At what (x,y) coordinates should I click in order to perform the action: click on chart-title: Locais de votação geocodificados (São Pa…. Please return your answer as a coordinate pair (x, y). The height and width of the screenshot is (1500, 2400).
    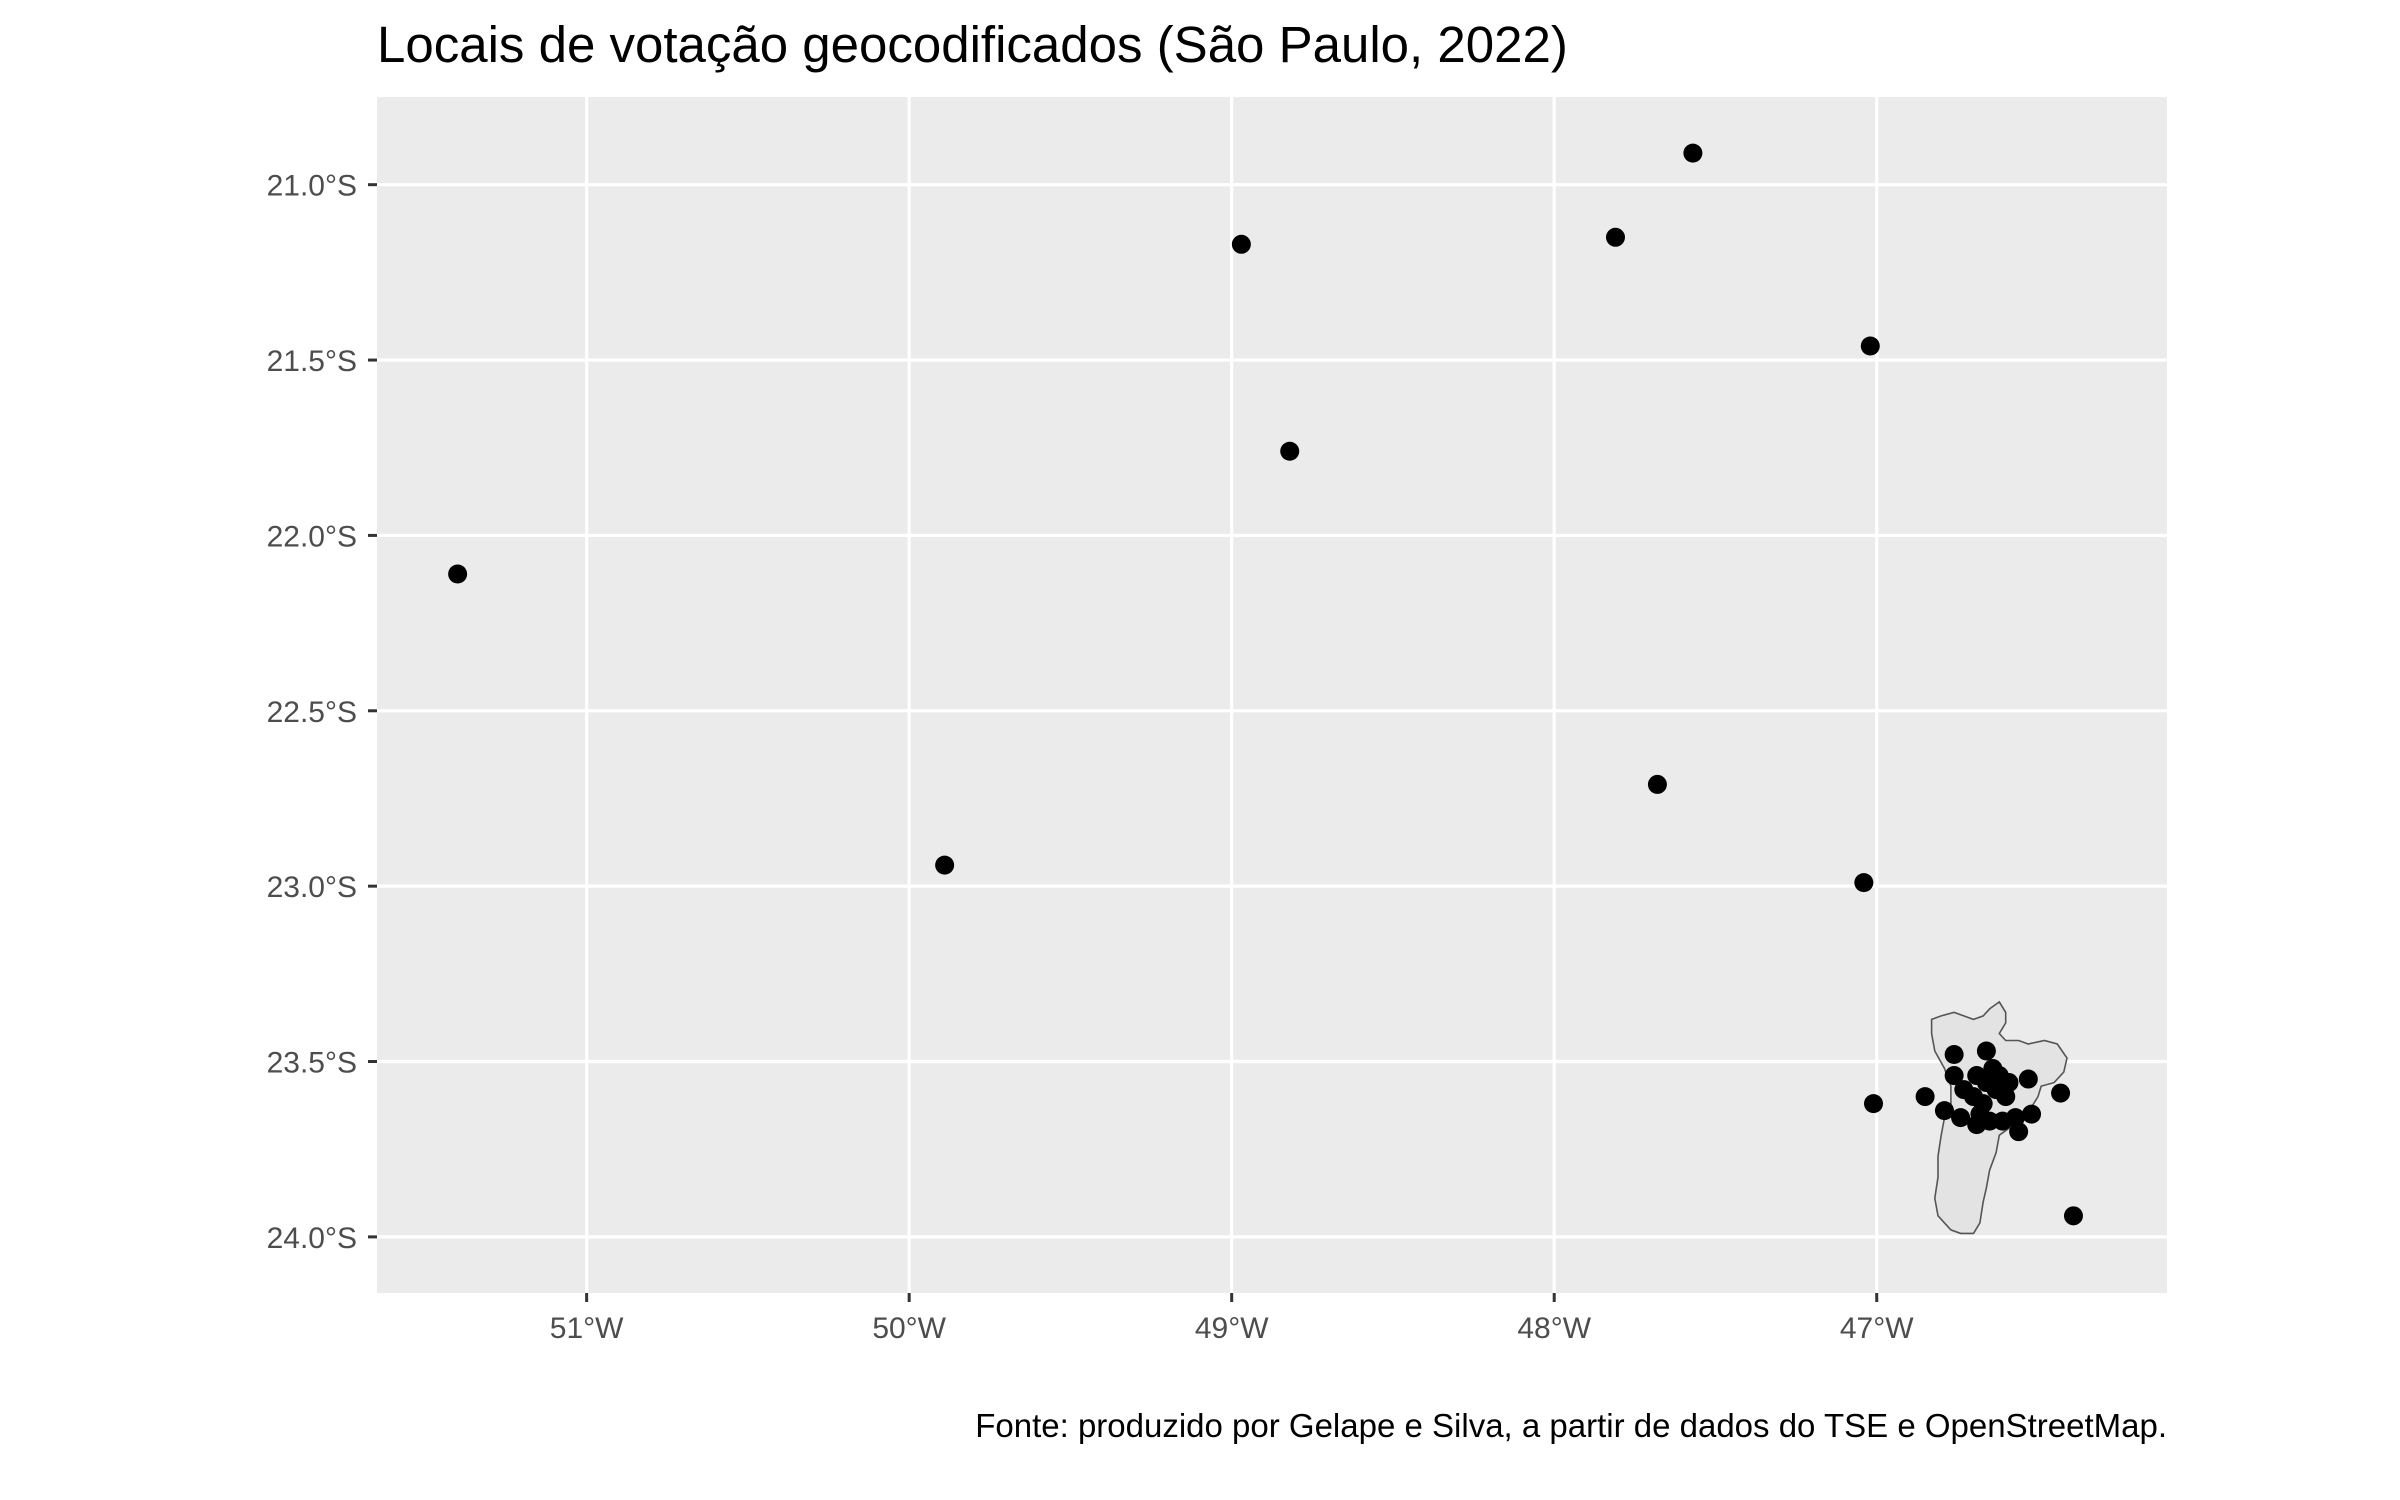
    Looking at the image, I should click on (972, 44).